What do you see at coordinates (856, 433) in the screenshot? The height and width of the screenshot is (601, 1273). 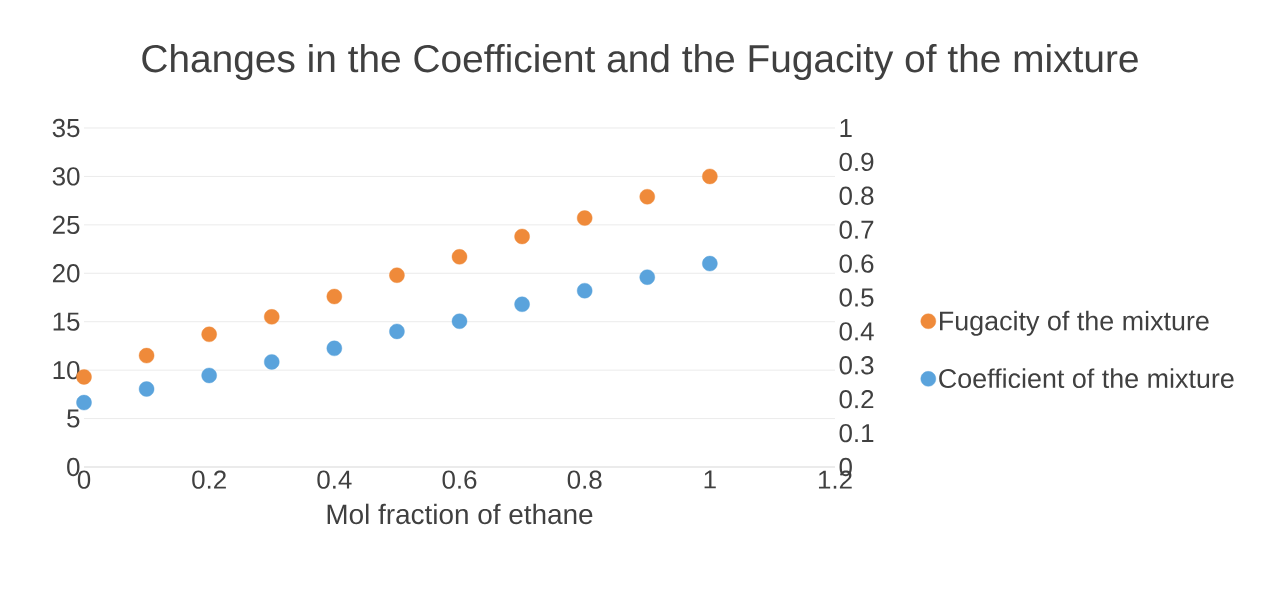 I see `y2-tick-label: 0.1` at bounding box center [856, 433].